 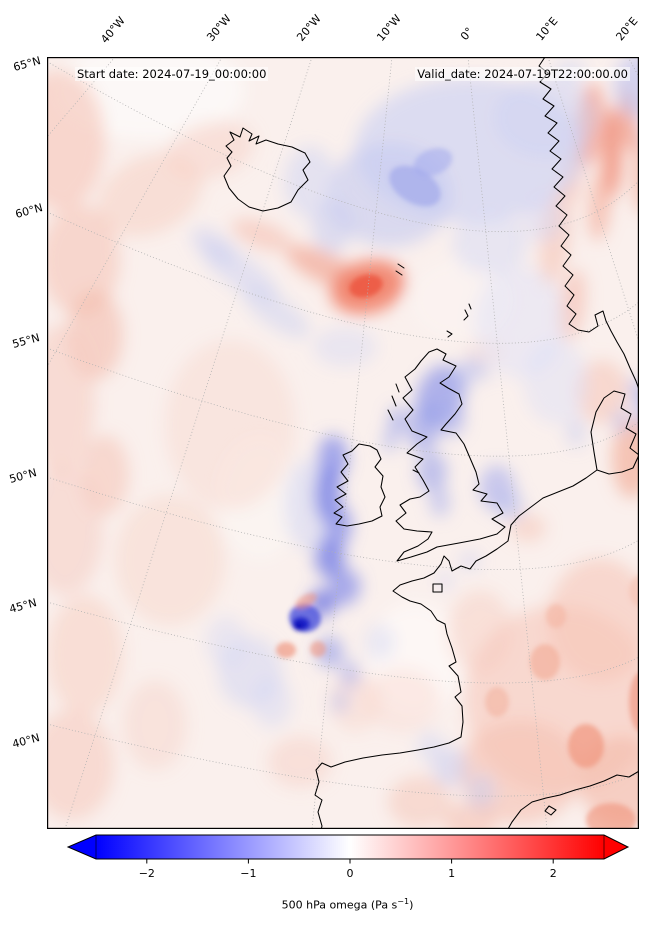 I want to click on colorbar-label: 500 hPa omega (Pa s−1), so click(x=338, y=904).